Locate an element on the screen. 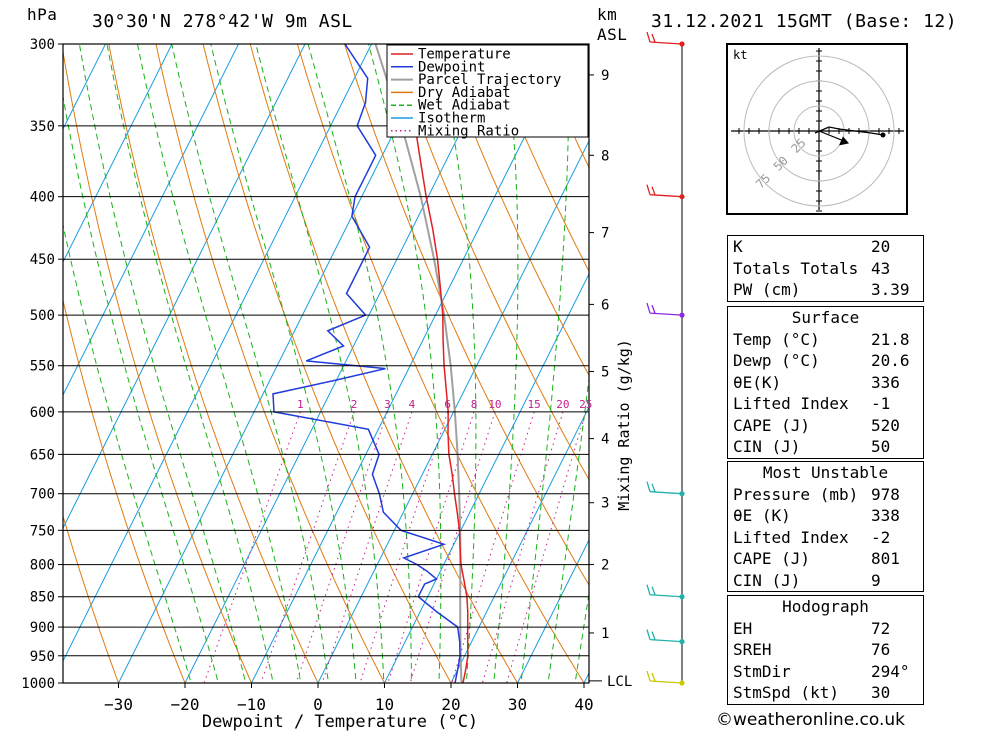 The width and height of the screenshot is (1000, 733). index-value: 801 is located at coordinates (895, 559).